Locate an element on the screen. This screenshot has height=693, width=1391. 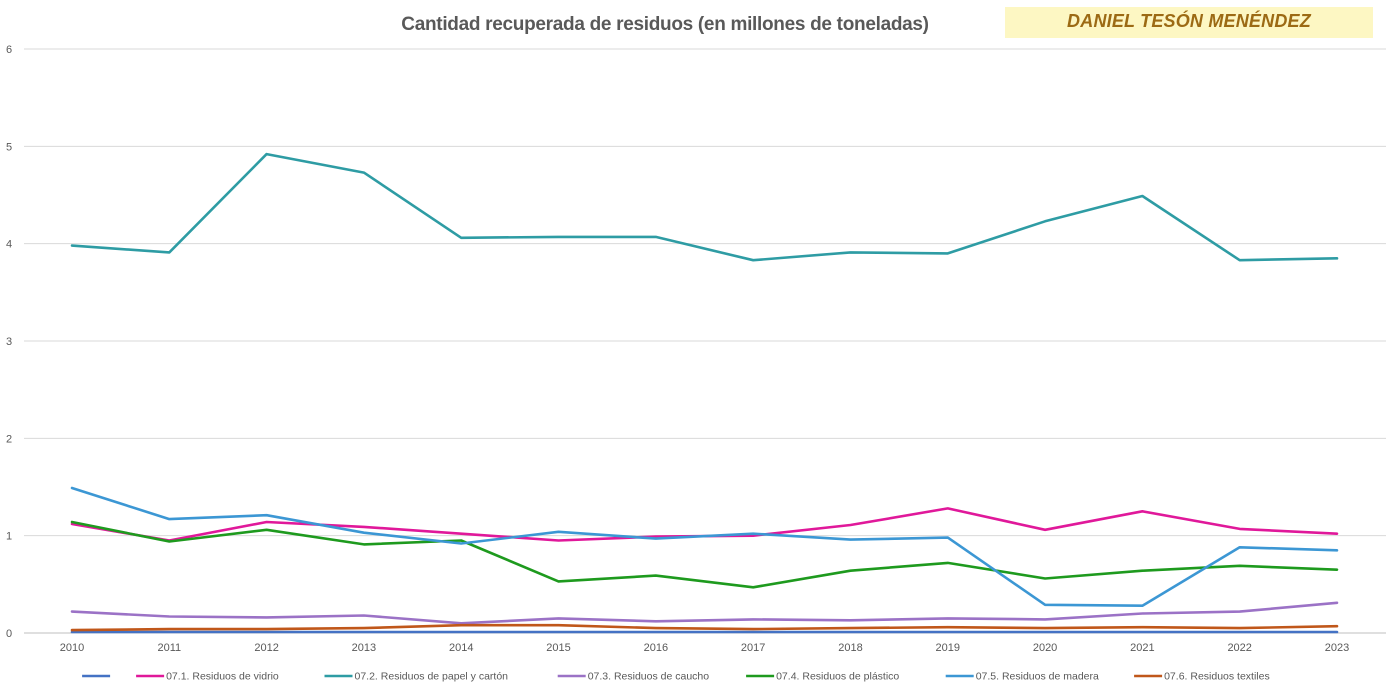
author-name: DANIEL TESÓN MENÉNDEZ is located at coordinates (1189, 21).